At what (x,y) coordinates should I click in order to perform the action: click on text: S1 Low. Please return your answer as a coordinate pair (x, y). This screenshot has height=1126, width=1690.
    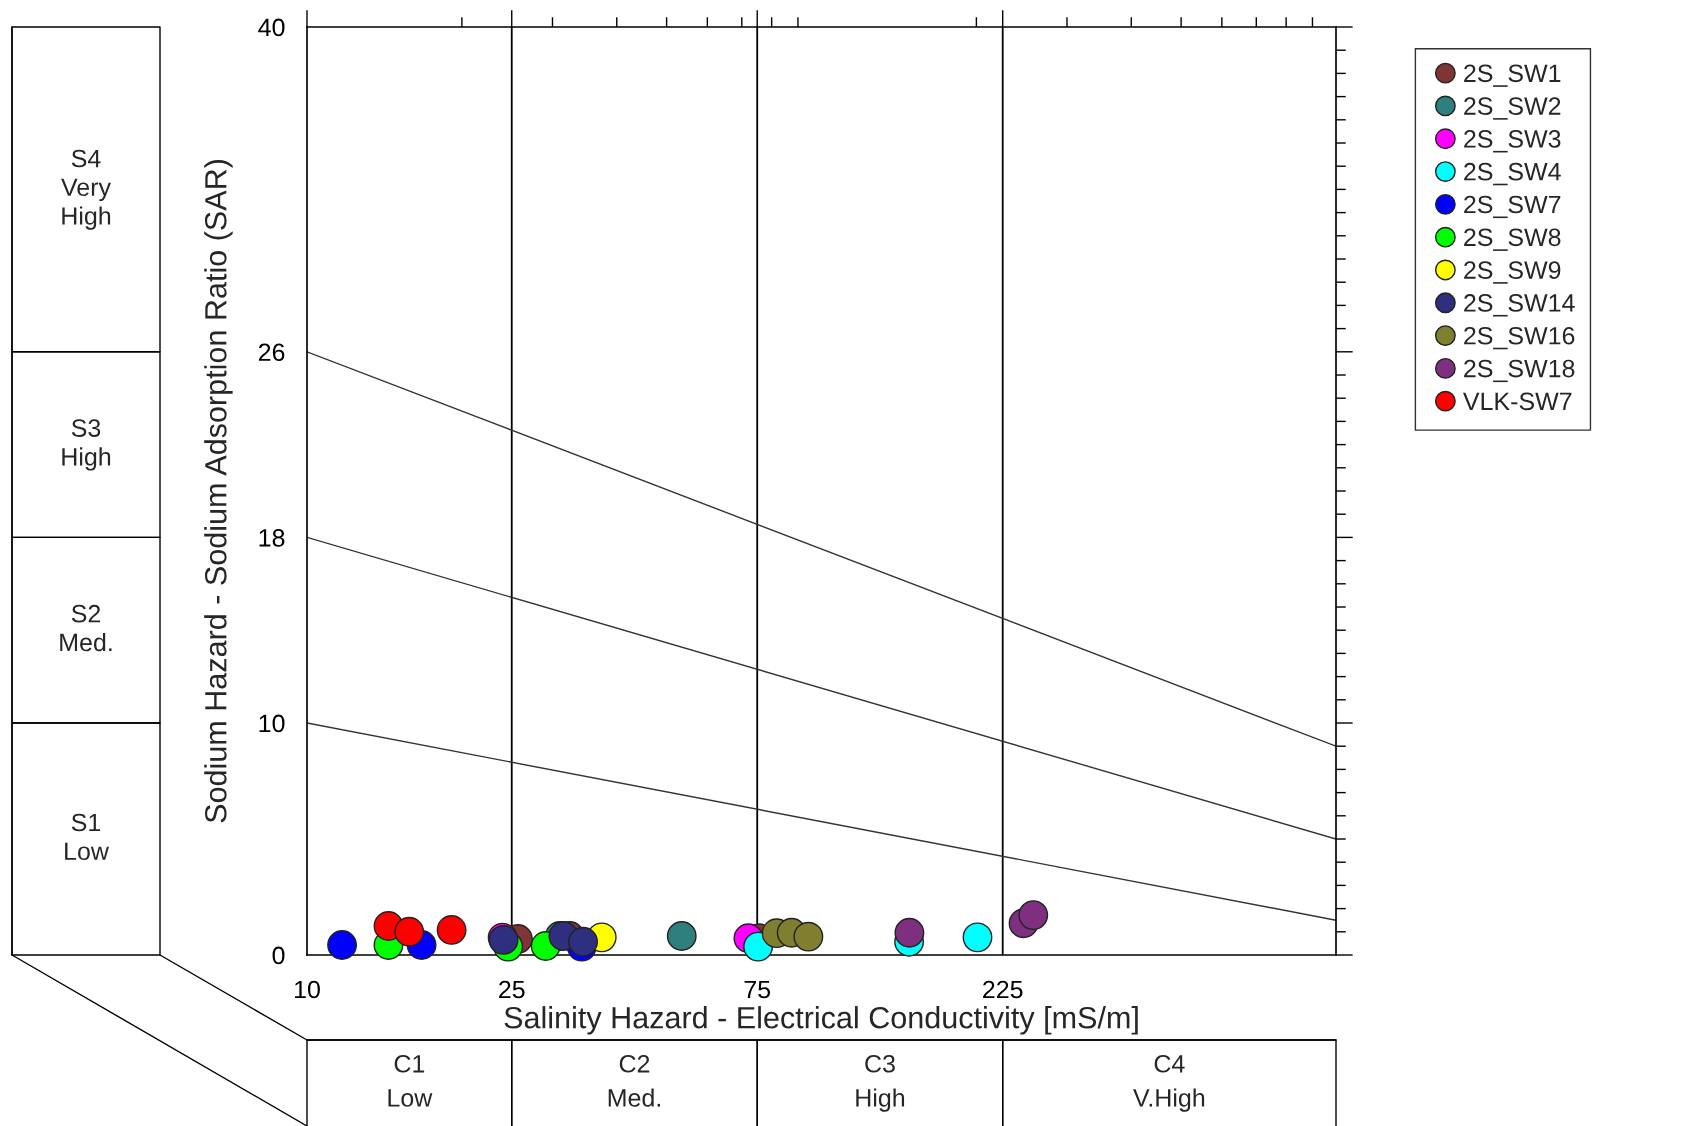
    Looking at the image, I should click on (87, 837).